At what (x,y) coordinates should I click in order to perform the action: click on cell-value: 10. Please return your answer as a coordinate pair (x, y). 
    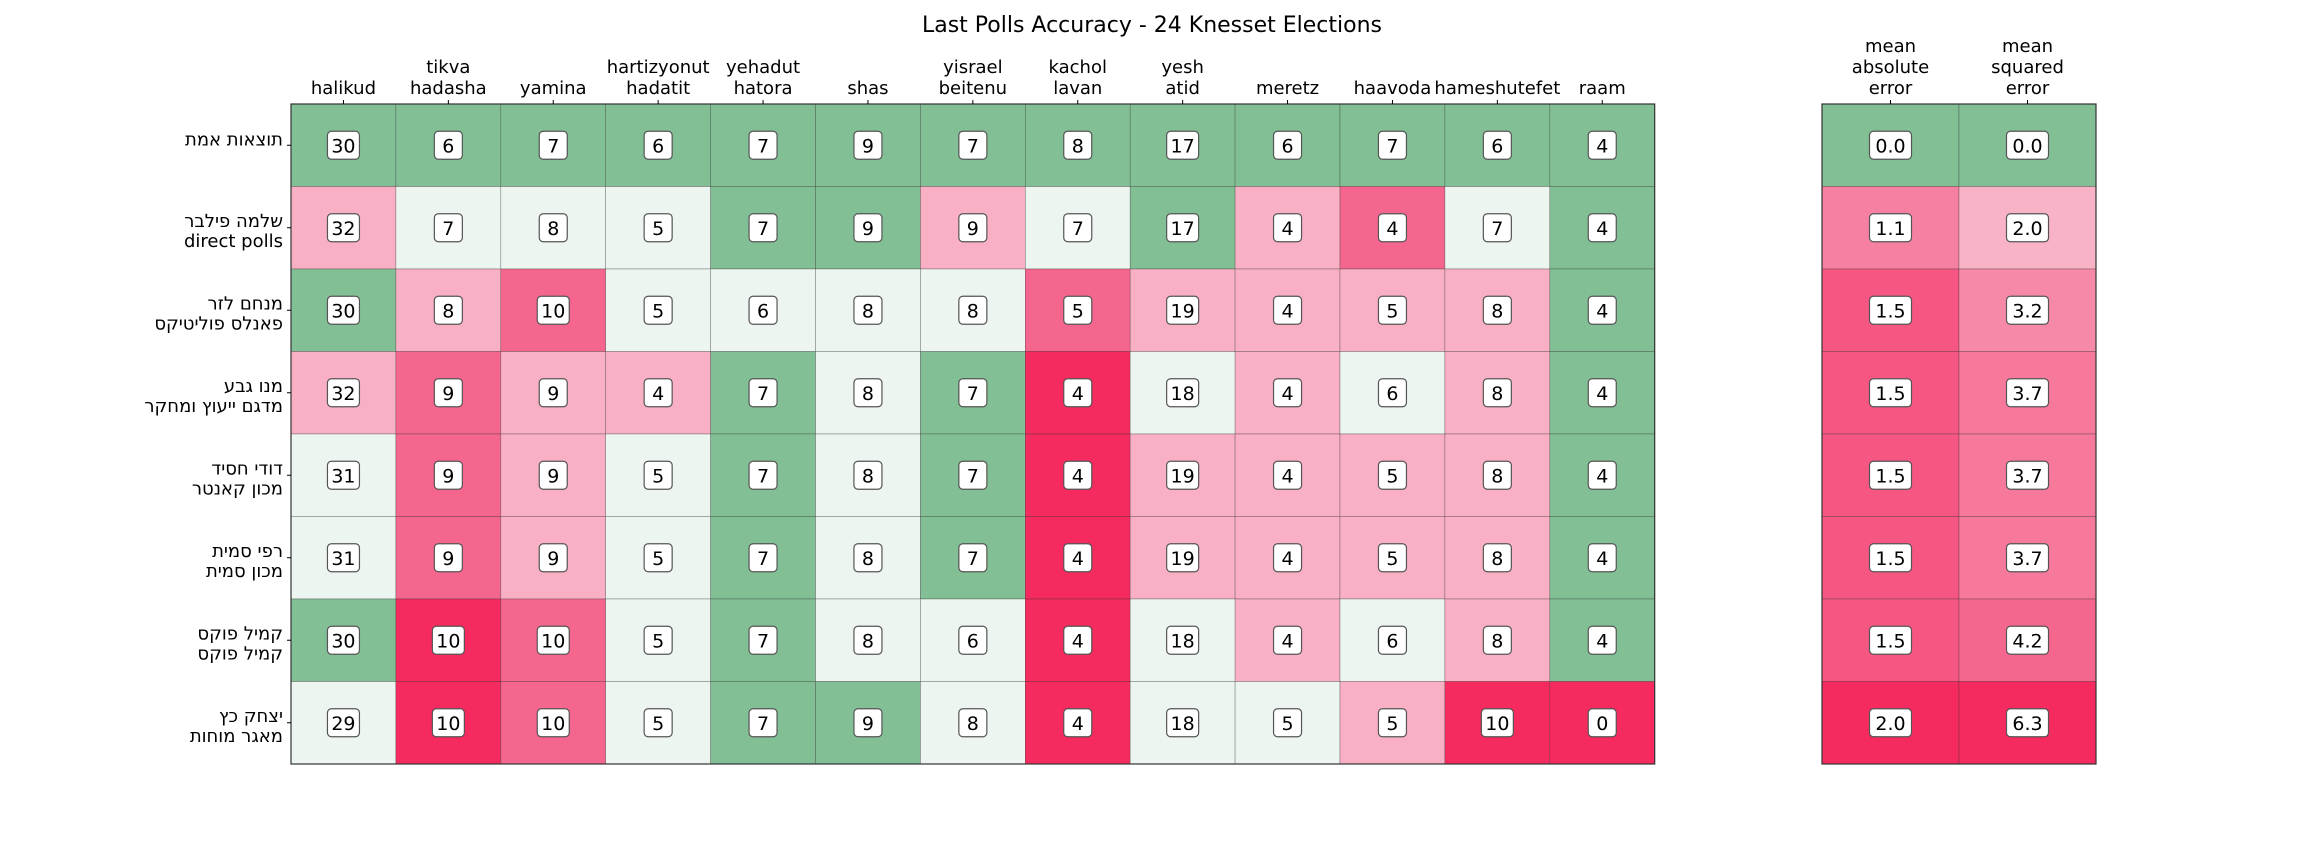
    Looking at the image, I should click on (1497, 724).